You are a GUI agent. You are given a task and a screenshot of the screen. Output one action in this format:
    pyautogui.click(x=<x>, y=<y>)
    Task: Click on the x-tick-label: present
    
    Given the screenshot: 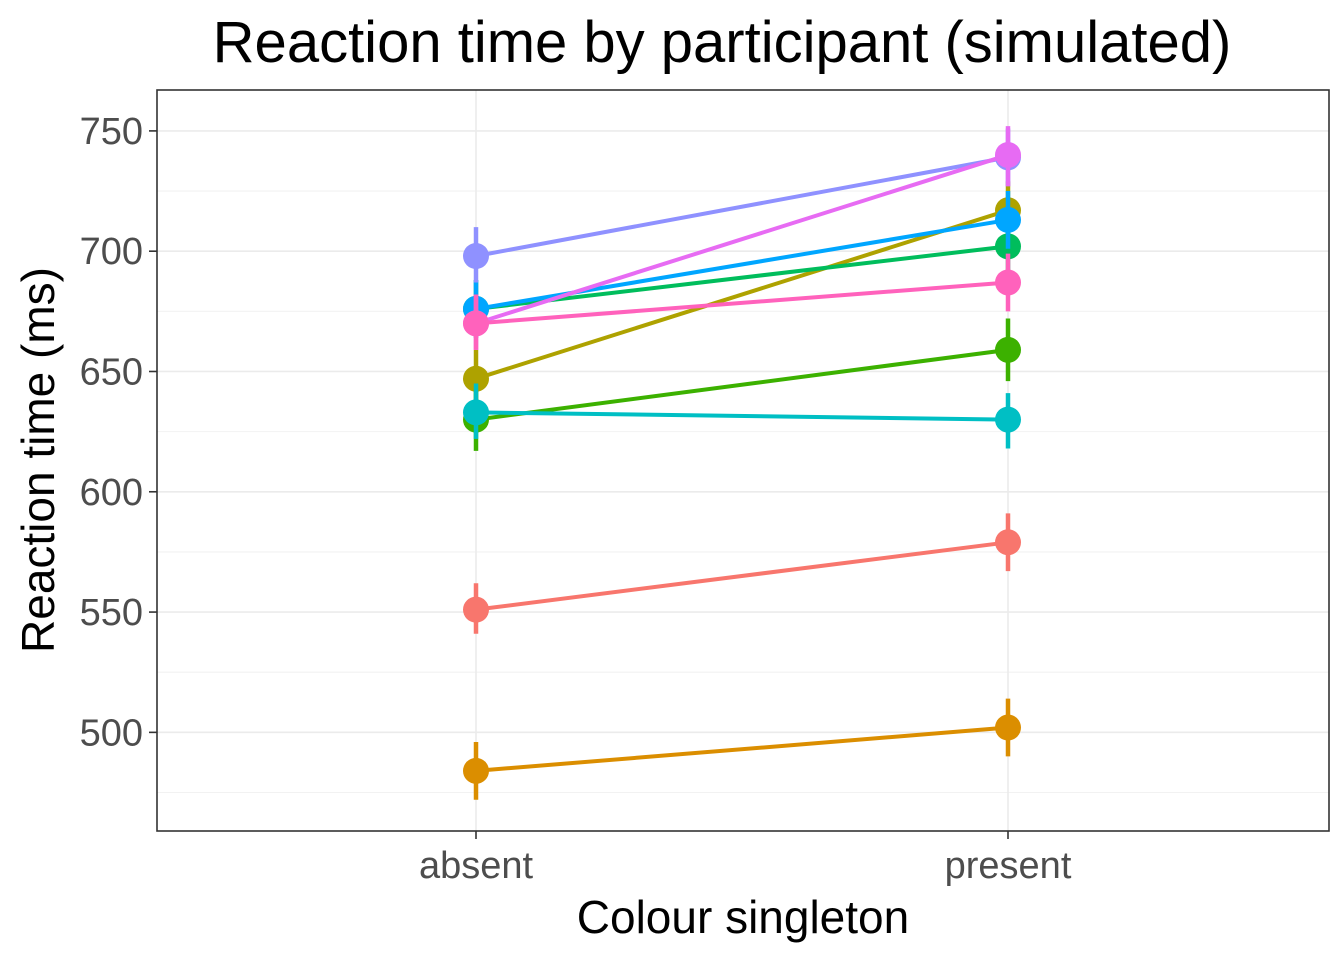 What is the action you would take?
    pyautogui.click(x=1008, y=866)
    